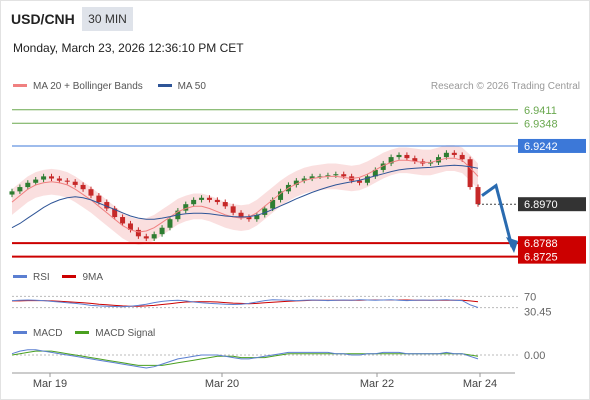 This screenshot has width=590, height=400. I want to click on rsi-line, so click(245, 303).